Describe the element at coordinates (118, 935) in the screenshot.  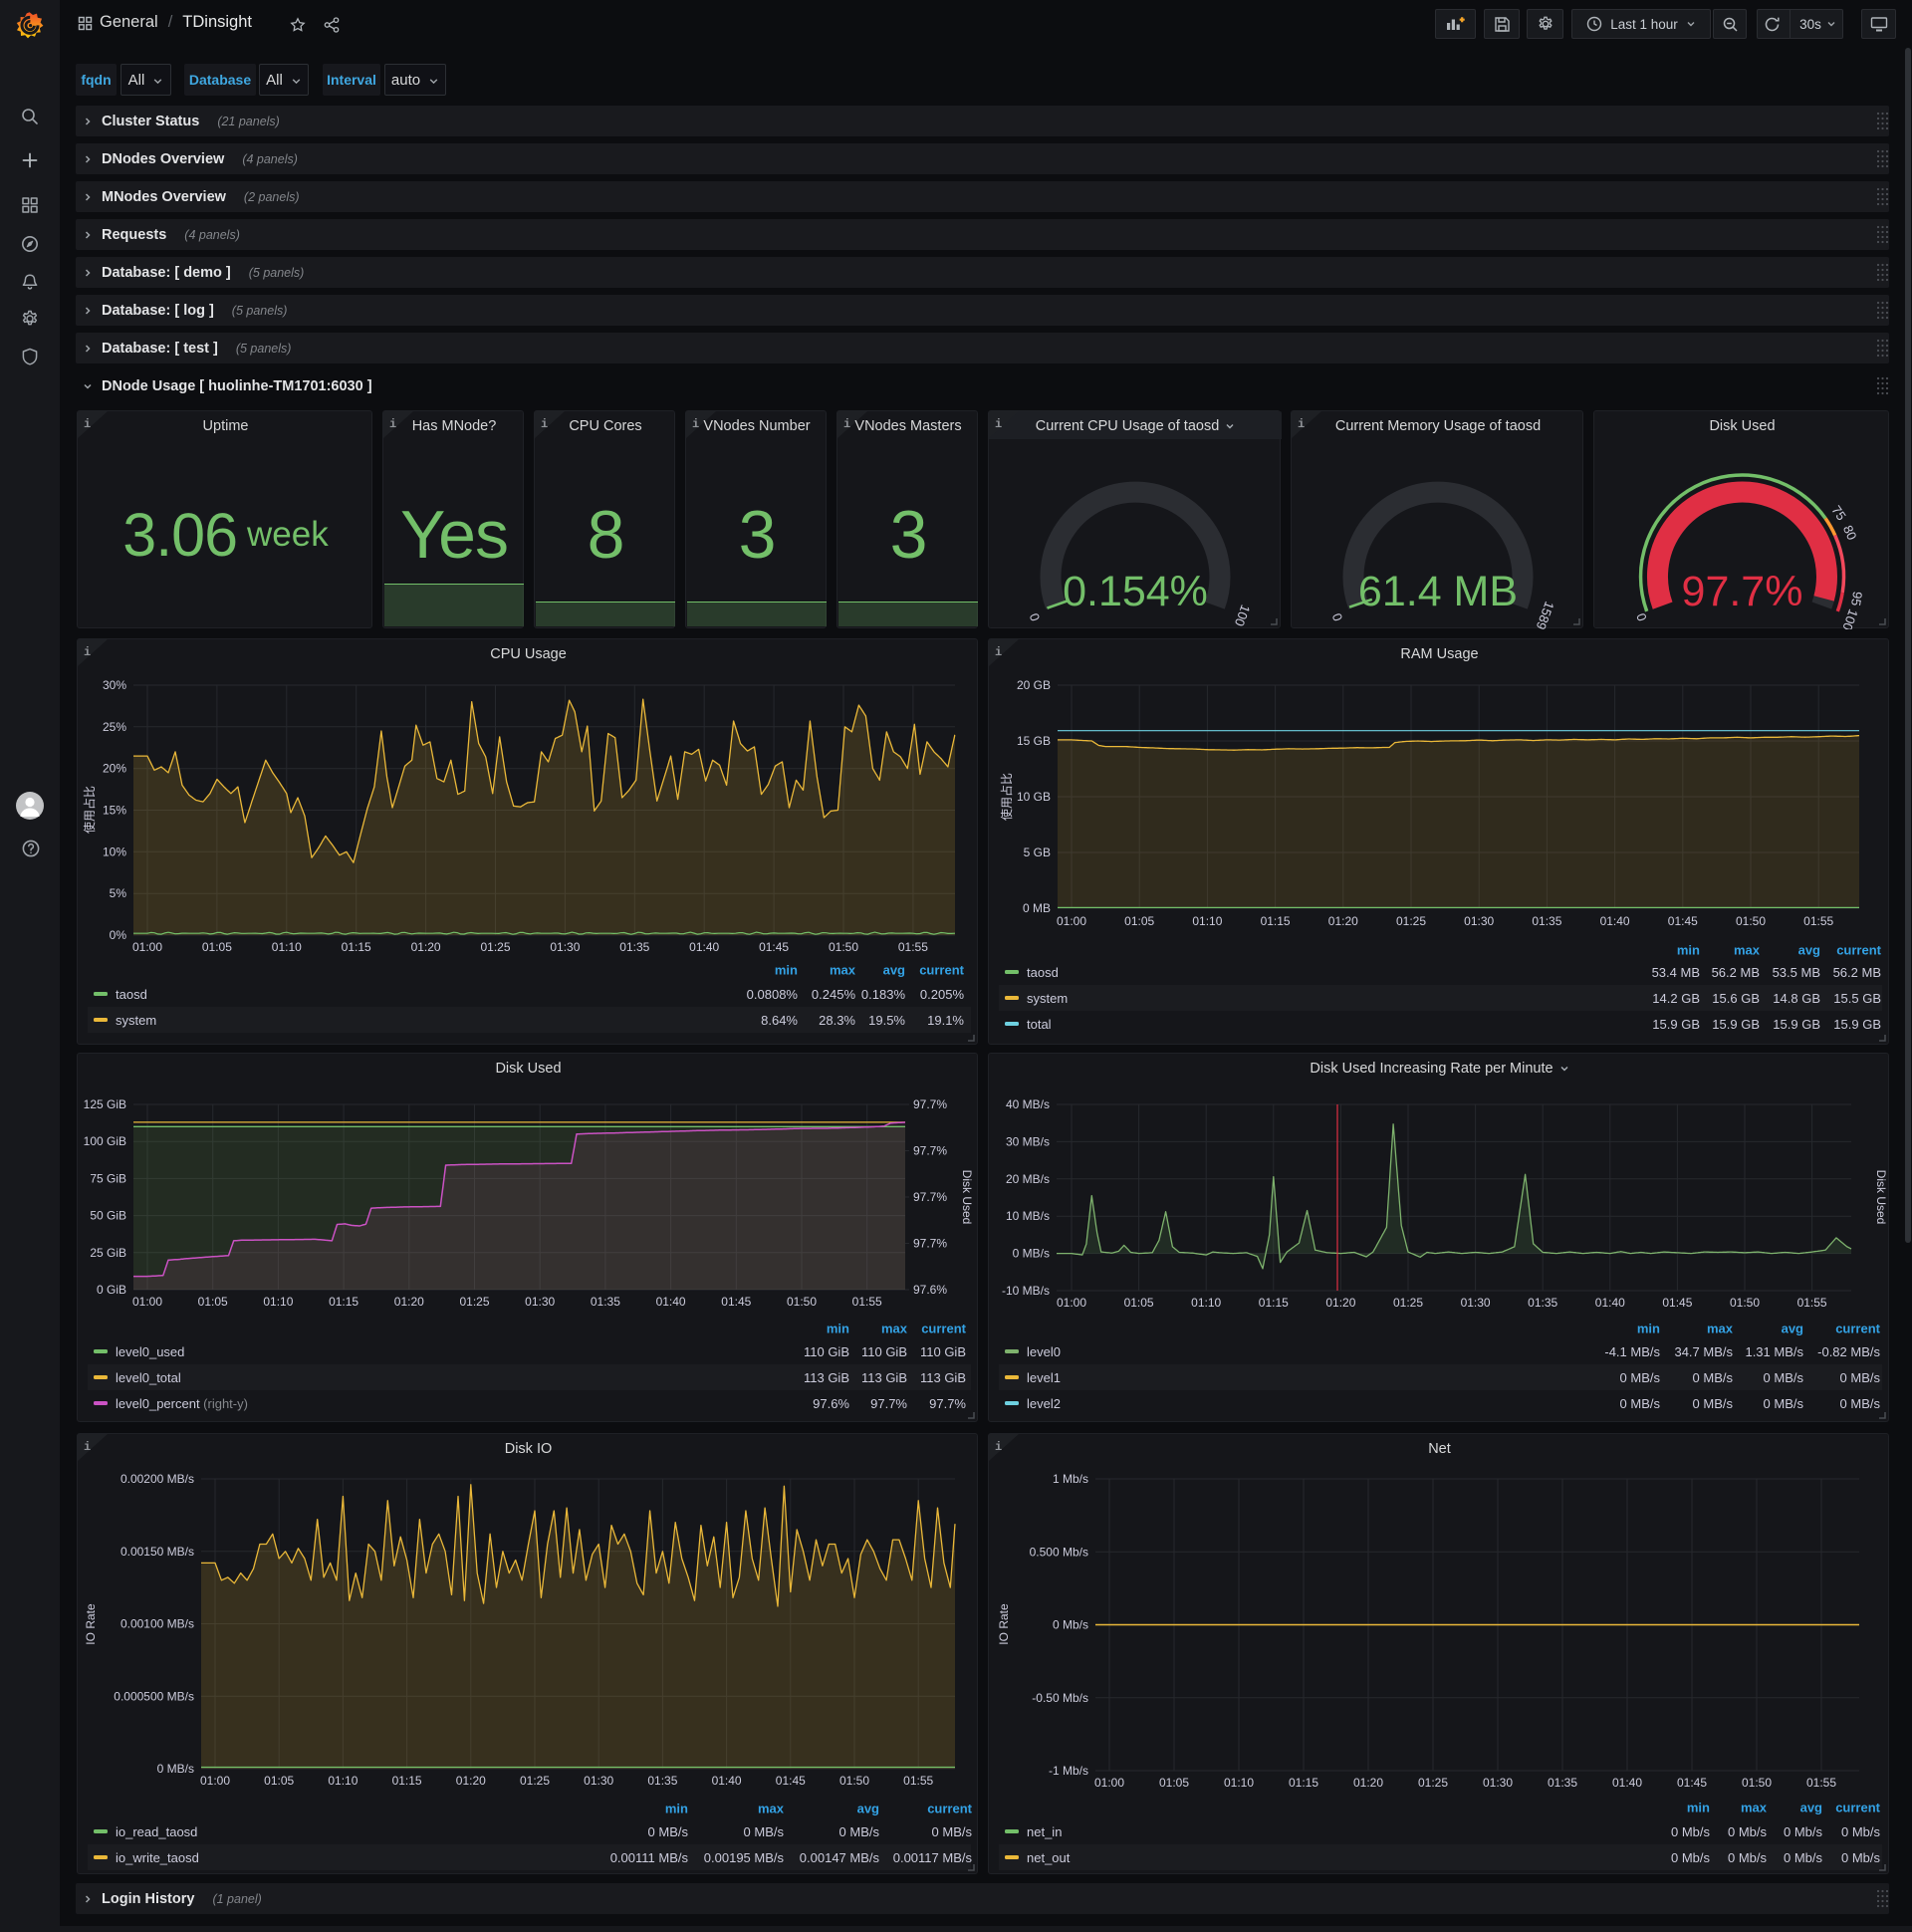
I see `svg-text: 0%` at that location.